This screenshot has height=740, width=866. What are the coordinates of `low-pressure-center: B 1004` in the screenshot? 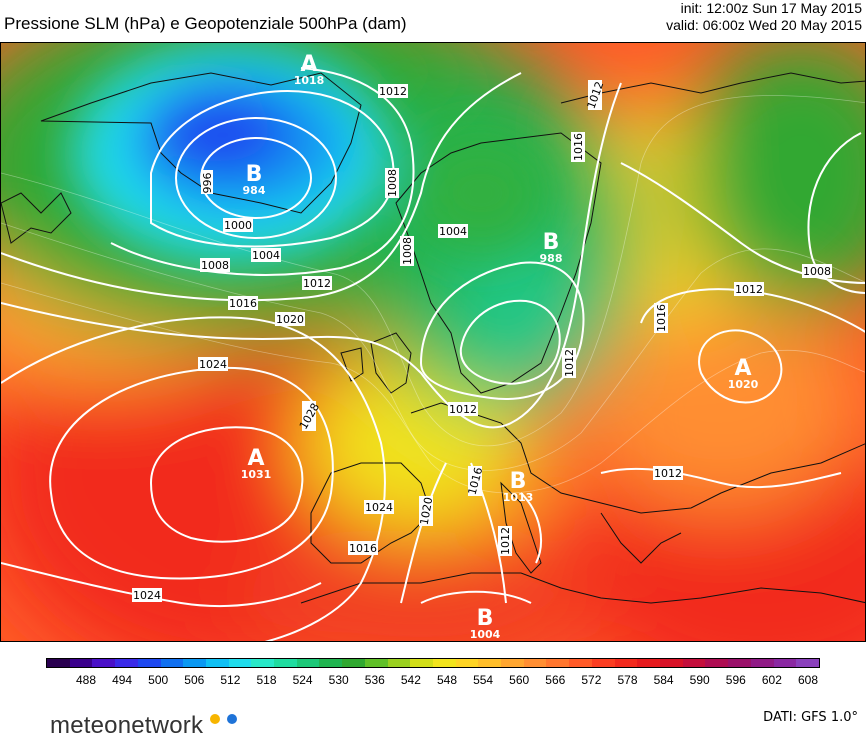 It's located at (485, 623).